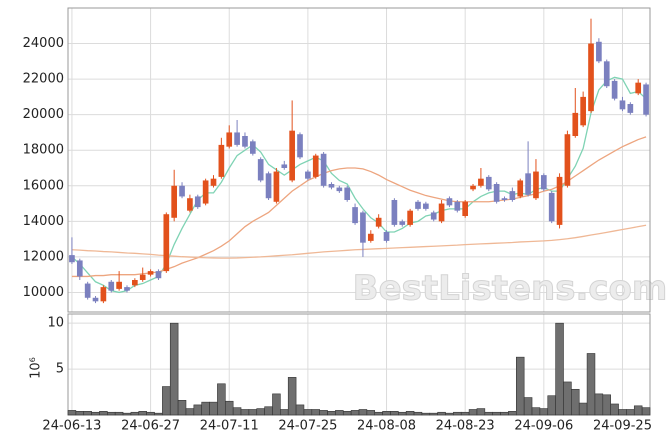  Describe the element at coordinates (71, 426) in the screenshot. I see `x-tick-label: 24-06-13` at that location.